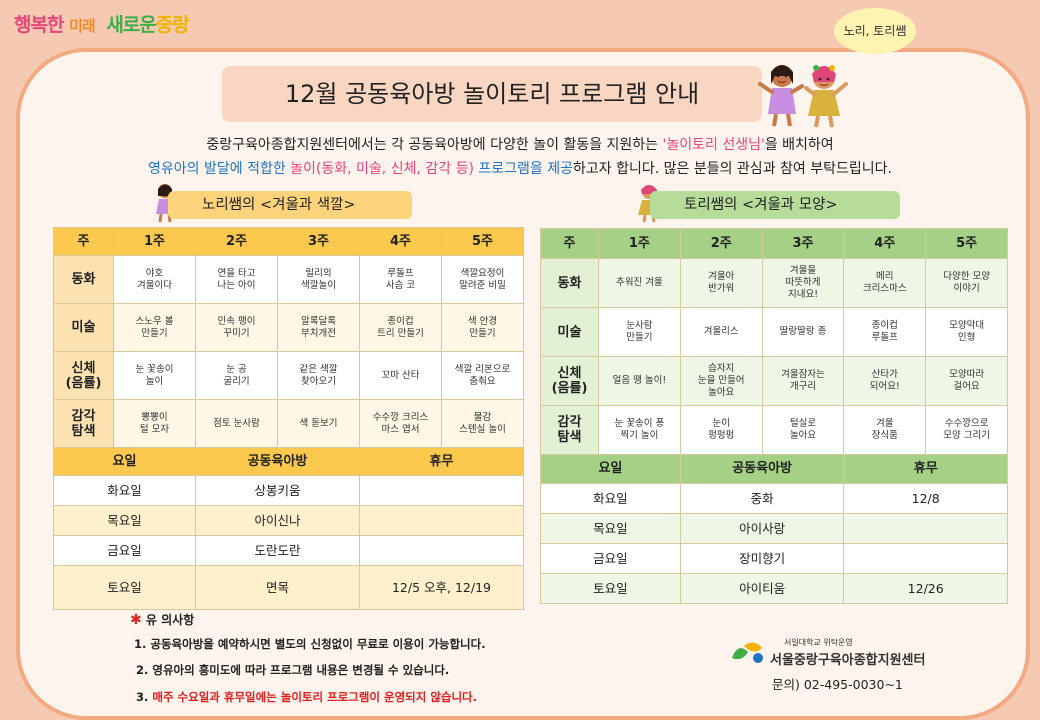 The width and height of the screenshot is (1040, 720). Describe the element at coordinates (236, 423) in the screenshot. I see `table-cell: 점토 눈사람` at that location.